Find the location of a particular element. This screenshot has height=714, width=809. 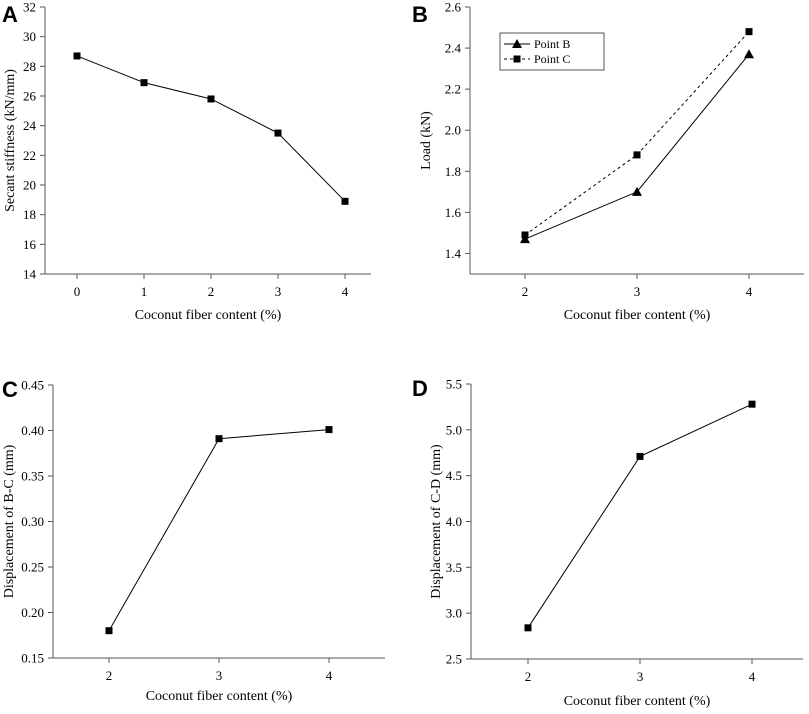

y-tick-label: 5.5 is located at coordinates (454, 384).